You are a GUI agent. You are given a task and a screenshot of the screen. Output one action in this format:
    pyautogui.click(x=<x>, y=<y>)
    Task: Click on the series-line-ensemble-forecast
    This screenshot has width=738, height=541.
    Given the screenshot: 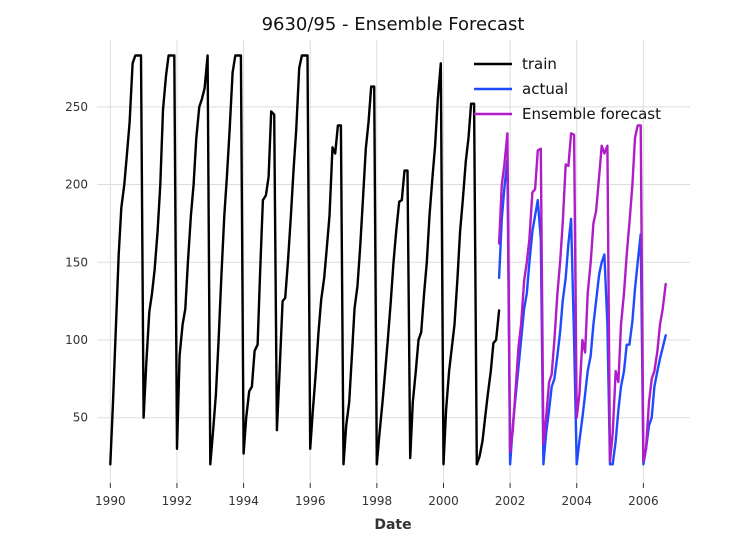 What is the action you would take?
    pyautogui.click(x=582, y=293)
    